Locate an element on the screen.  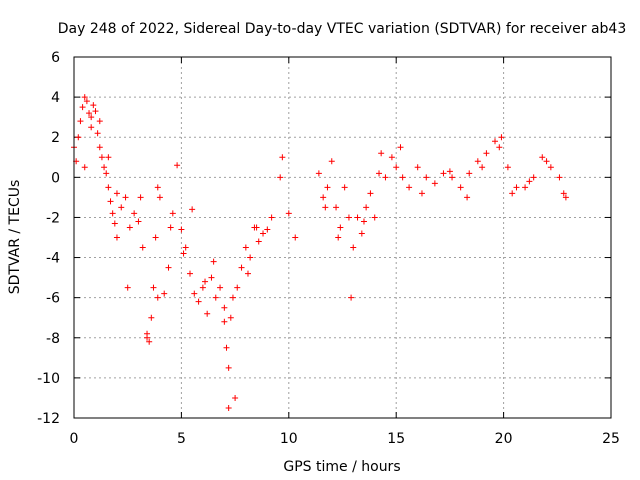
x-tick-label: 10 is located at coordinates (289, 439).